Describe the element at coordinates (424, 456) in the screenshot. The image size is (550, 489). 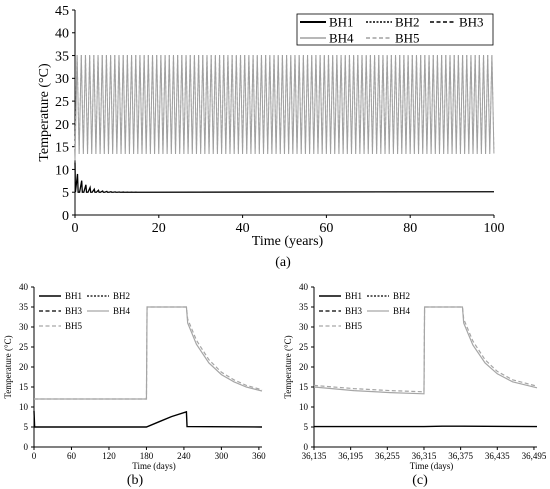
I see `x-tick-label: 36,315` at that location.